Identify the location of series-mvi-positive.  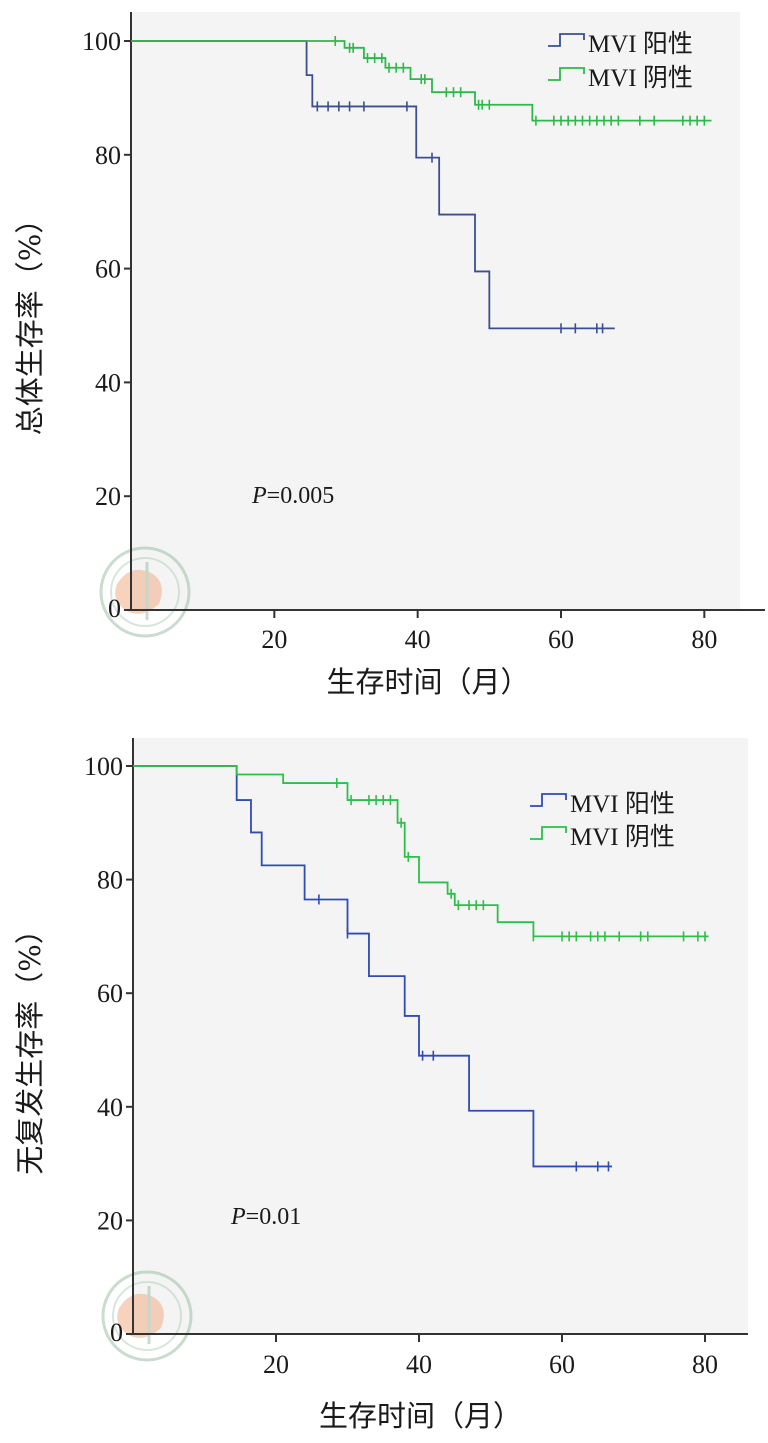
(373, 187).